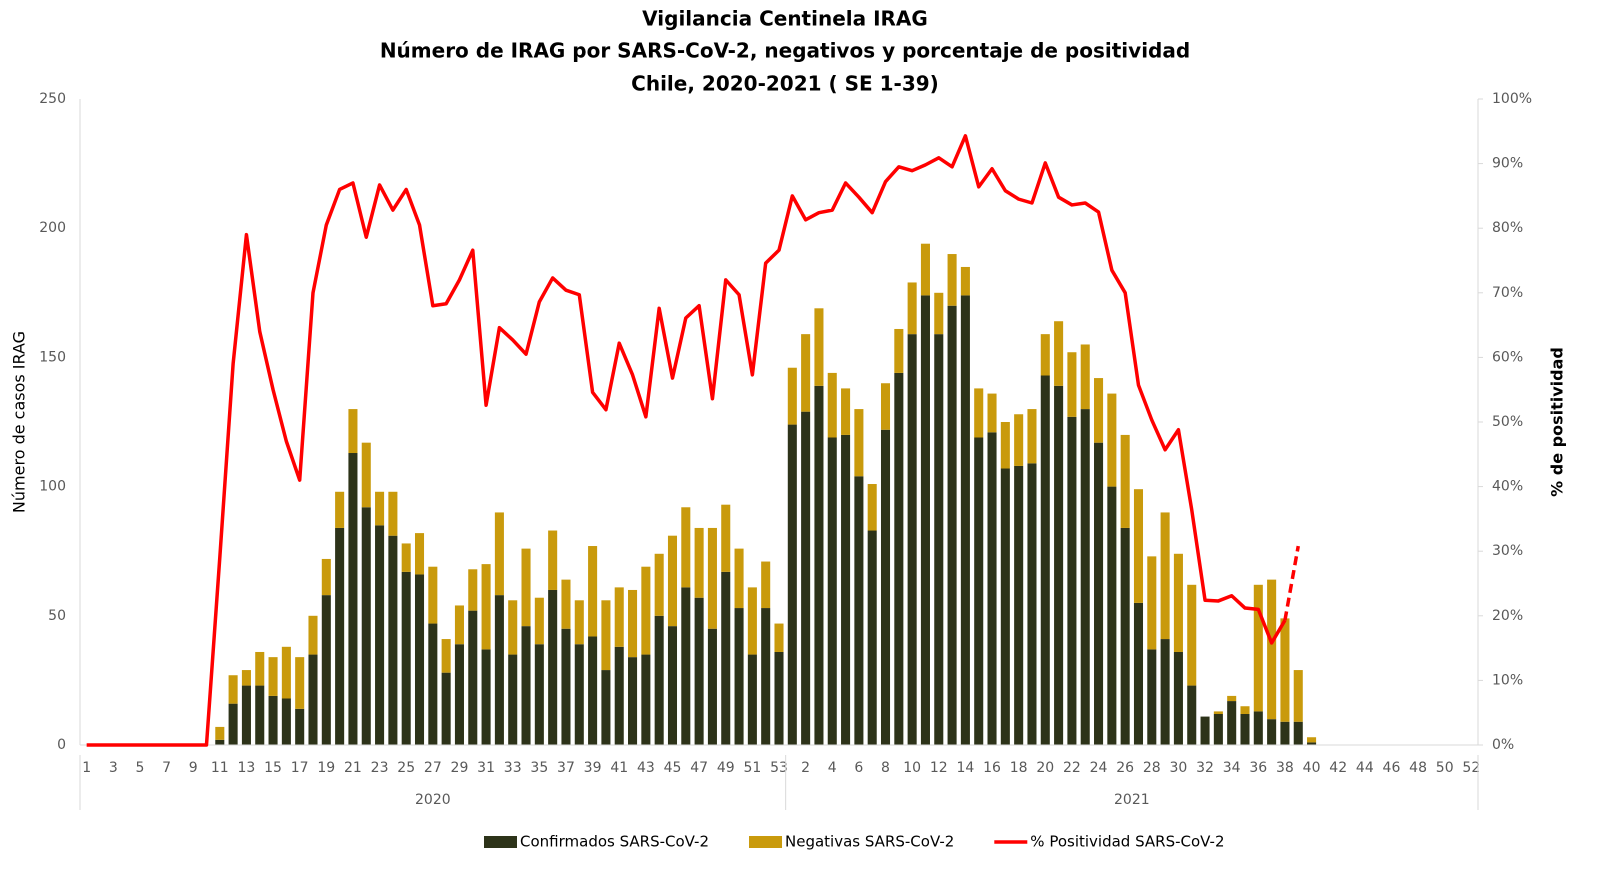  What do you see at coordinates (1507, 293) in the screenshot?
I see `y2-tick-label: 70%` at bounding box center [1507, 293].